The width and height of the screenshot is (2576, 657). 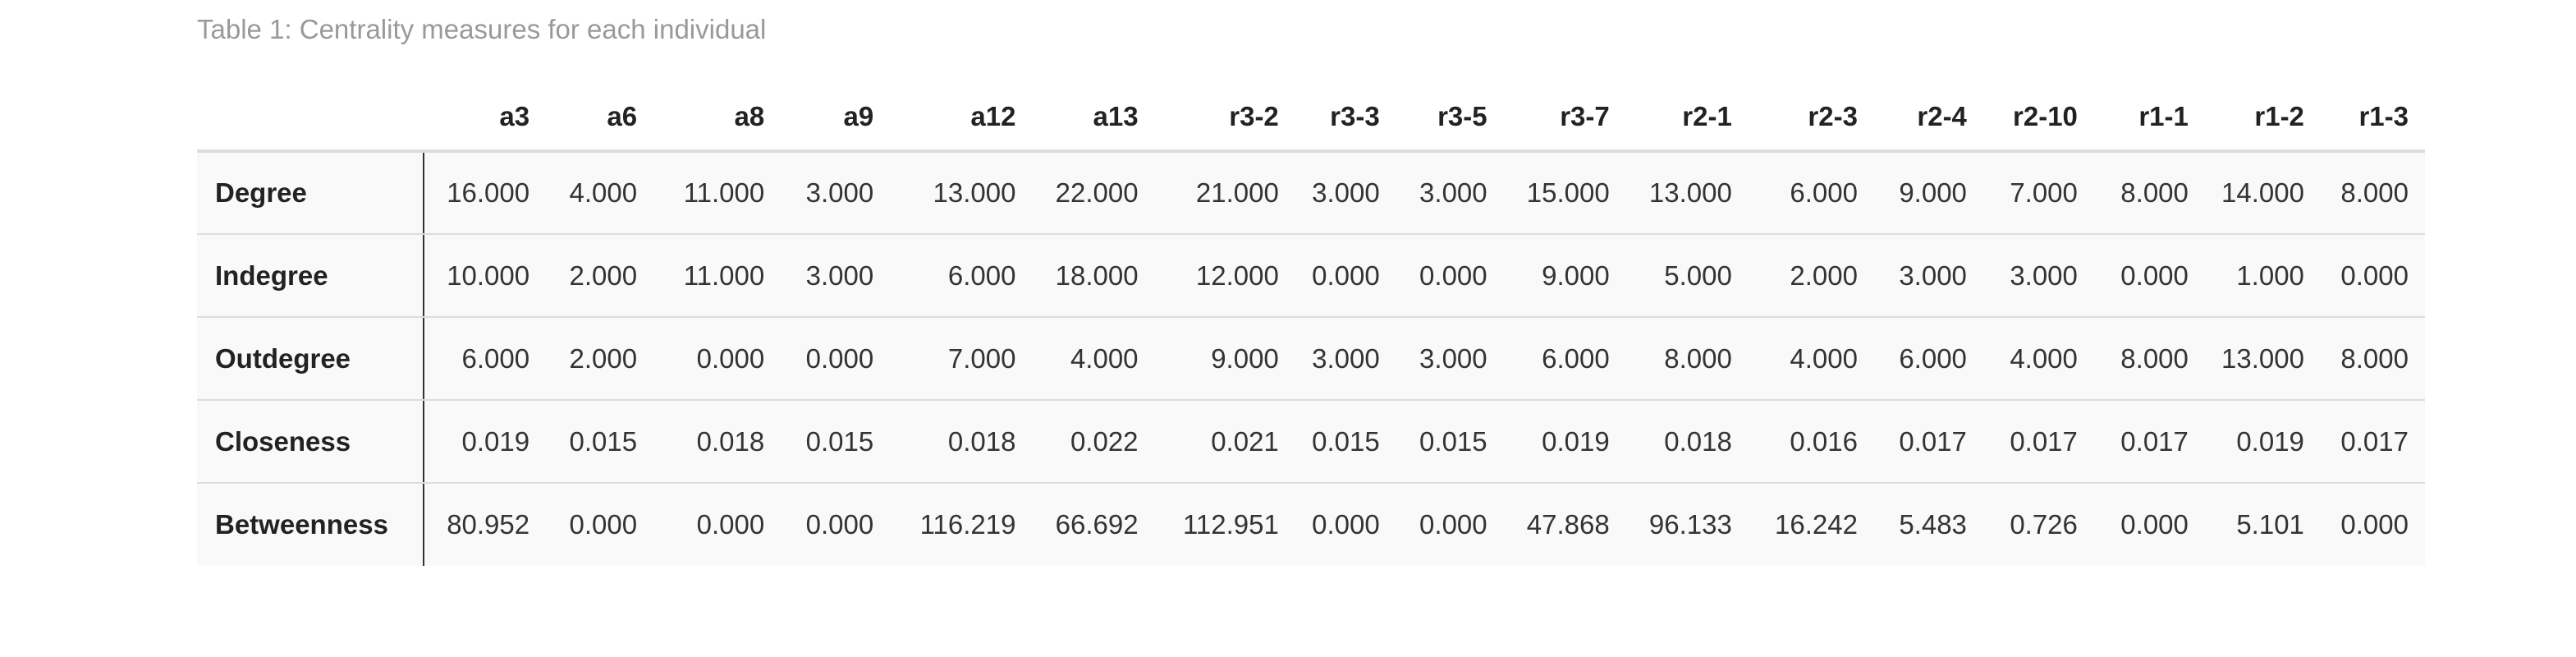 What do you see at coordinates (1224, 276) in the screenshot?
I see `table-cell: 12.000` at bounding box center [1224, 276].